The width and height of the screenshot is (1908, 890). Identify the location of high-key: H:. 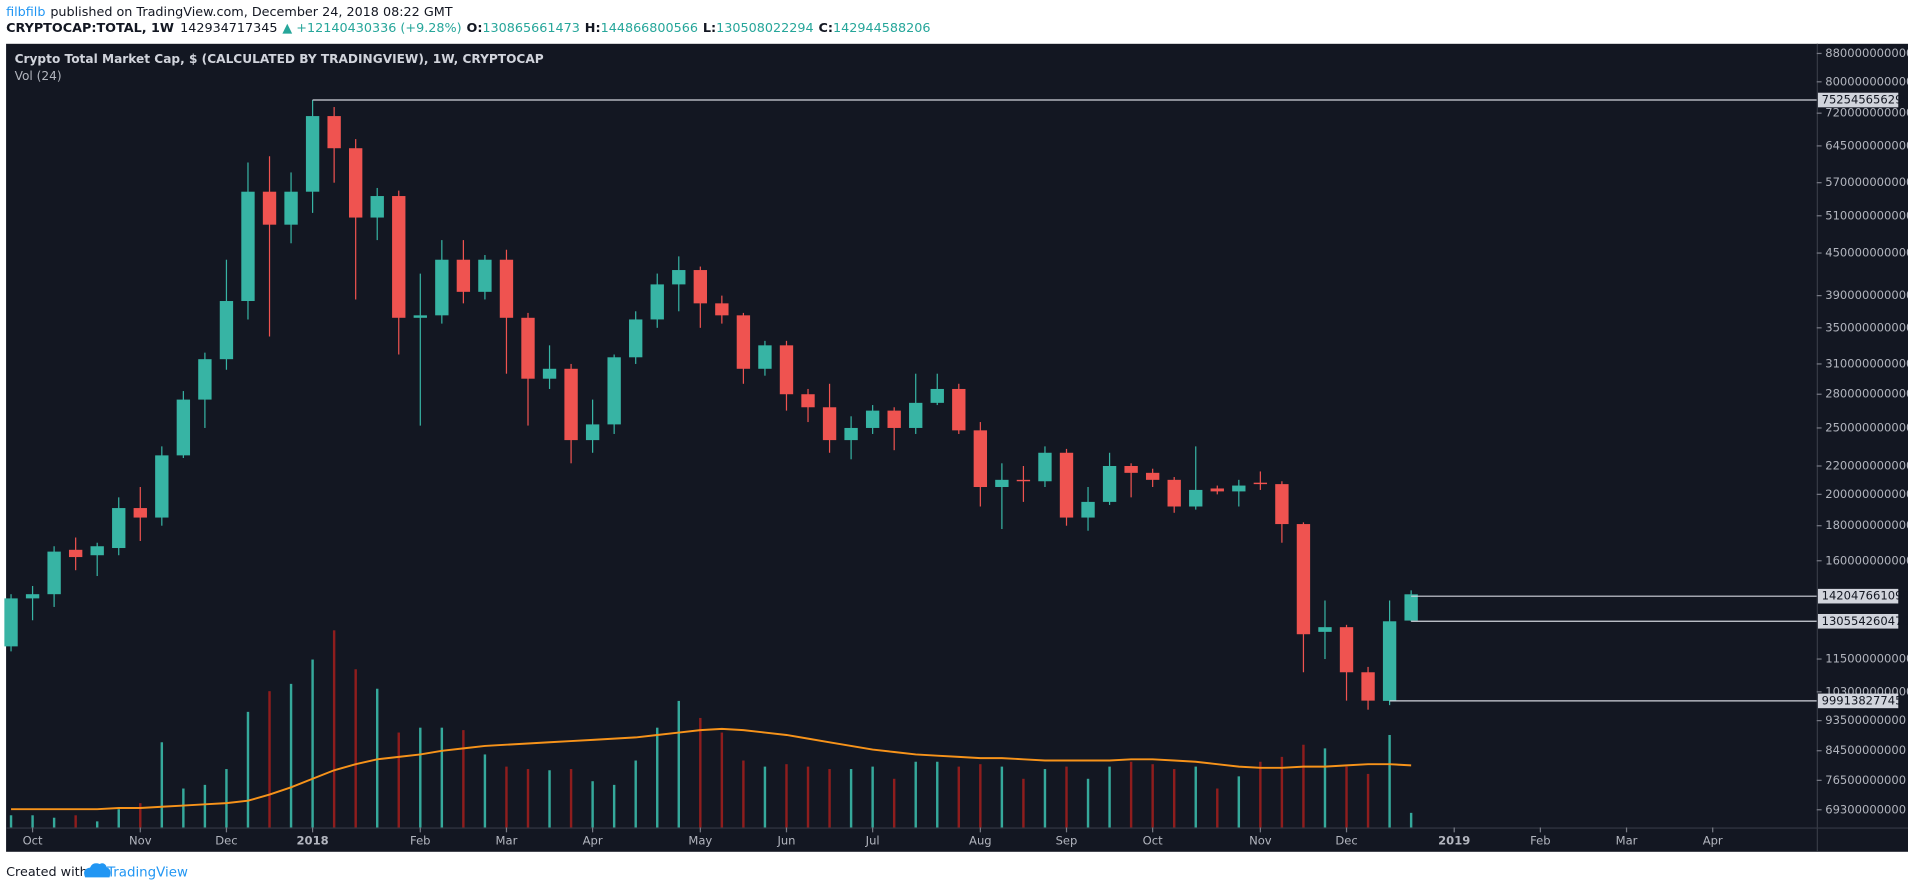
(593, 27).